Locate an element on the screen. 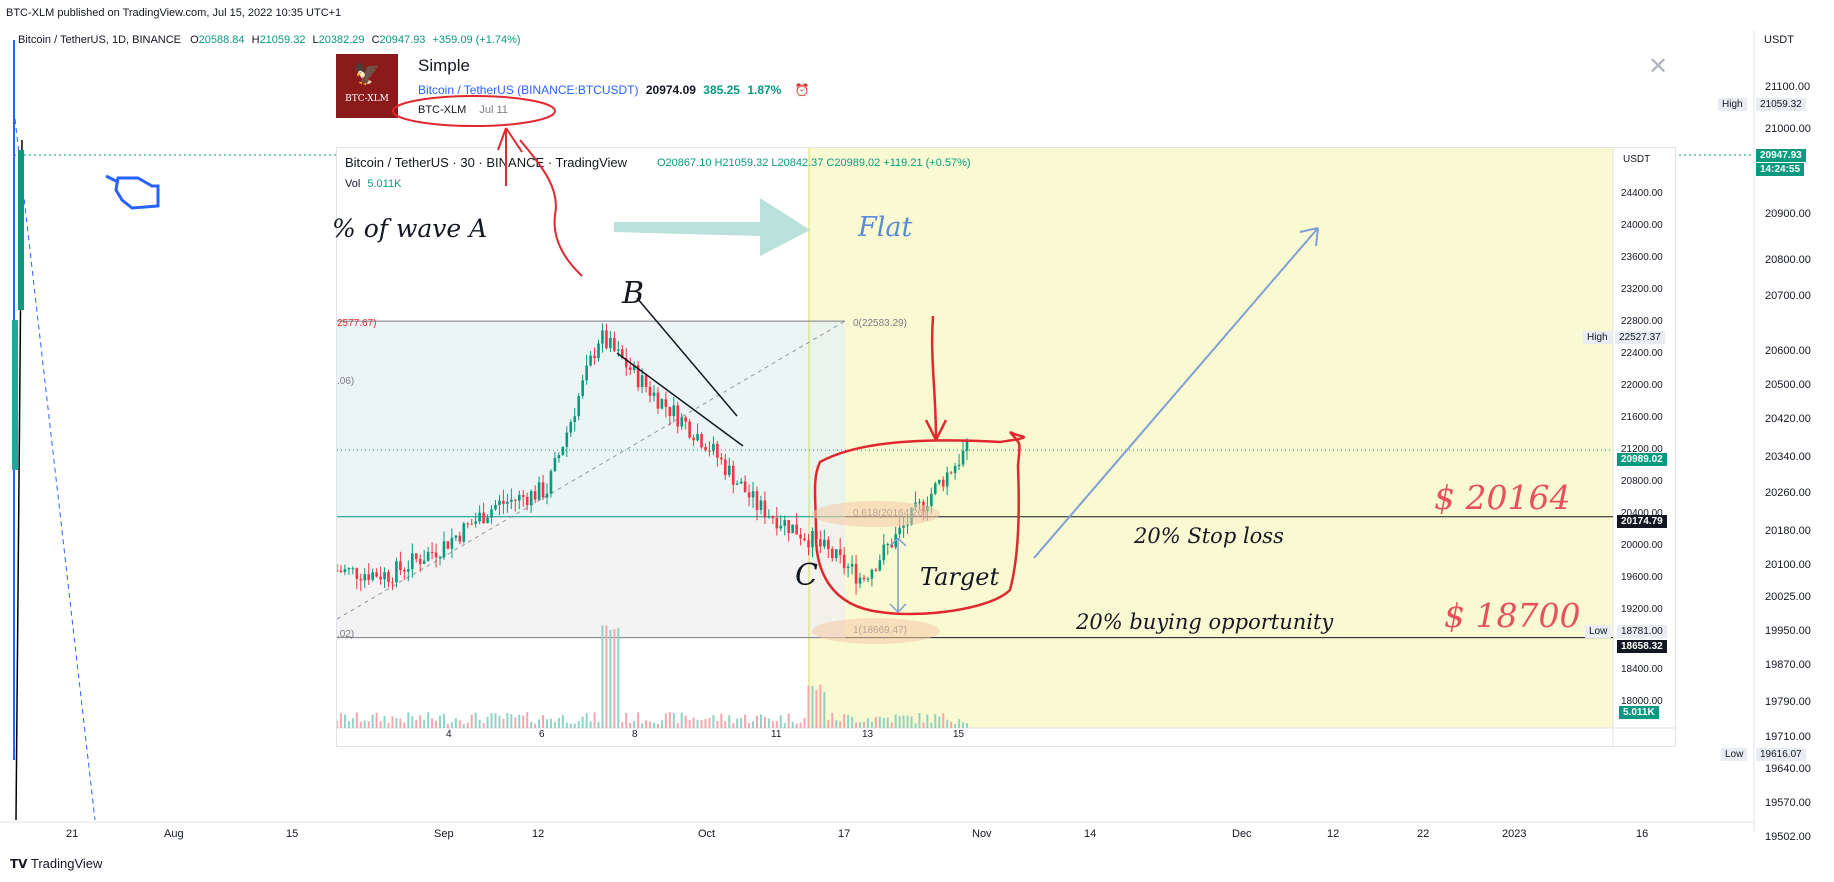  alarm-clock-icon: ⏰ is located at coordinates (802, 90).